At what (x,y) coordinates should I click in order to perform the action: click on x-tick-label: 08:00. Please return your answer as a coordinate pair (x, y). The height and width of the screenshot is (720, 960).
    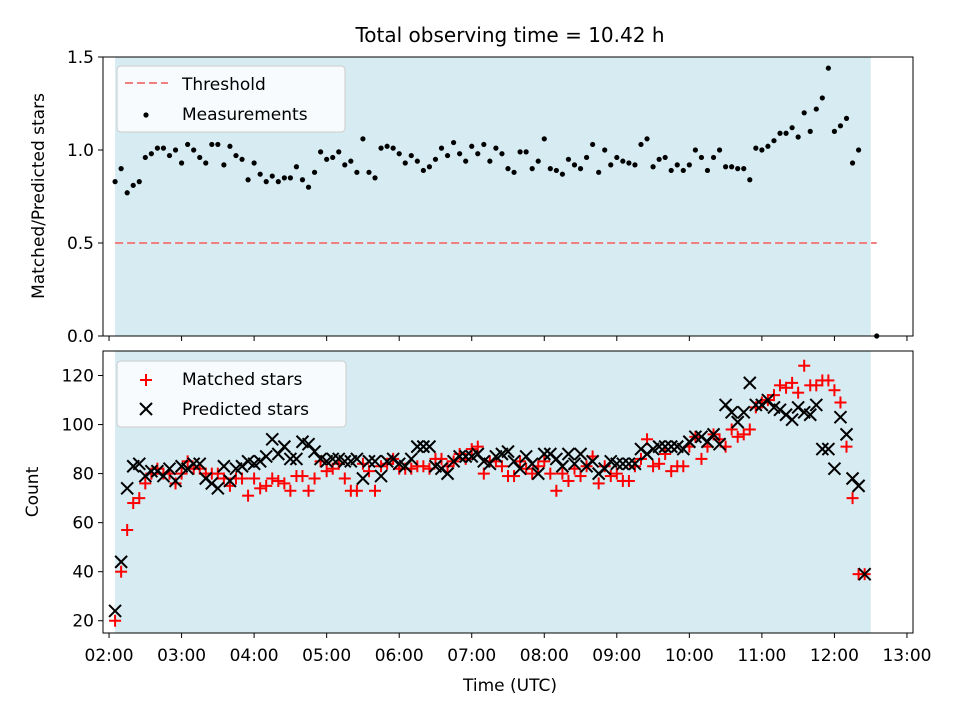
    Looking at the image, I should click on (544, 656).